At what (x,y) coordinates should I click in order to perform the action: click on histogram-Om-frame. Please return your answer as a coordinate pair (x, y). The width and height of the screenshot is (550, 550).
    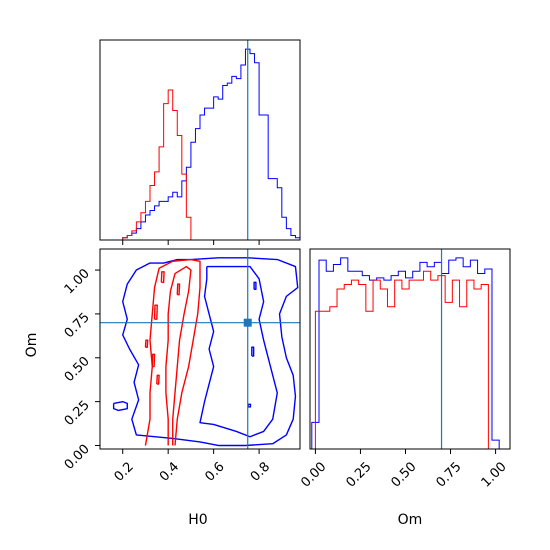
    Looking at the image, I should click on (410, 349).